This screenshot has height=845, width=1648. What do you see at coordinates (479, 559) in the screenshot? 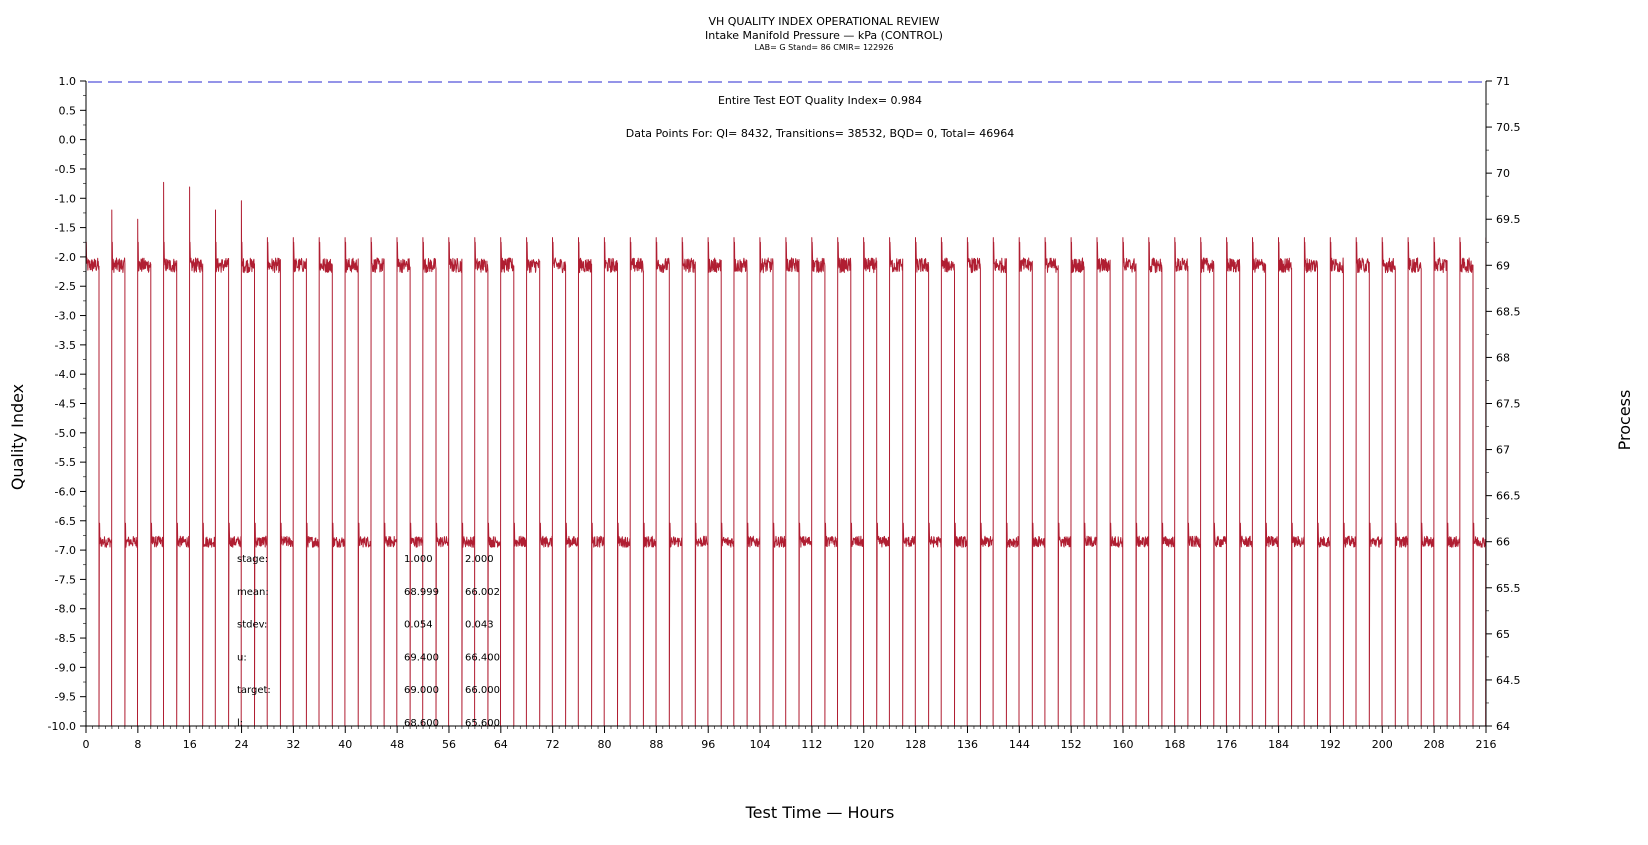
I see `stats-stage2-value: 2.000` at bounding box center [479, 559].